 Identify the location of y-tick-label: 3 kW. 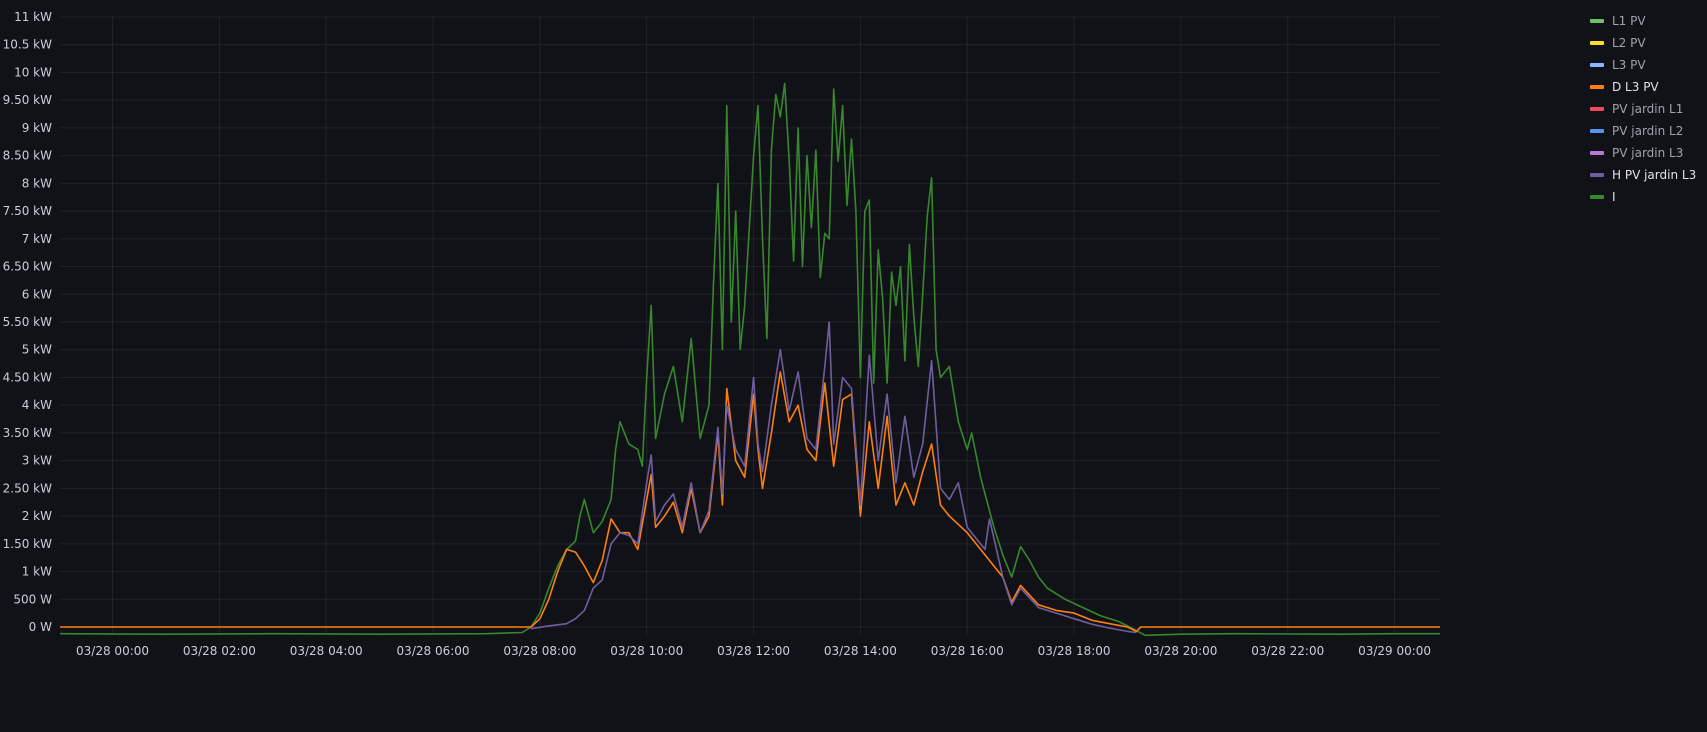
(37, 461).